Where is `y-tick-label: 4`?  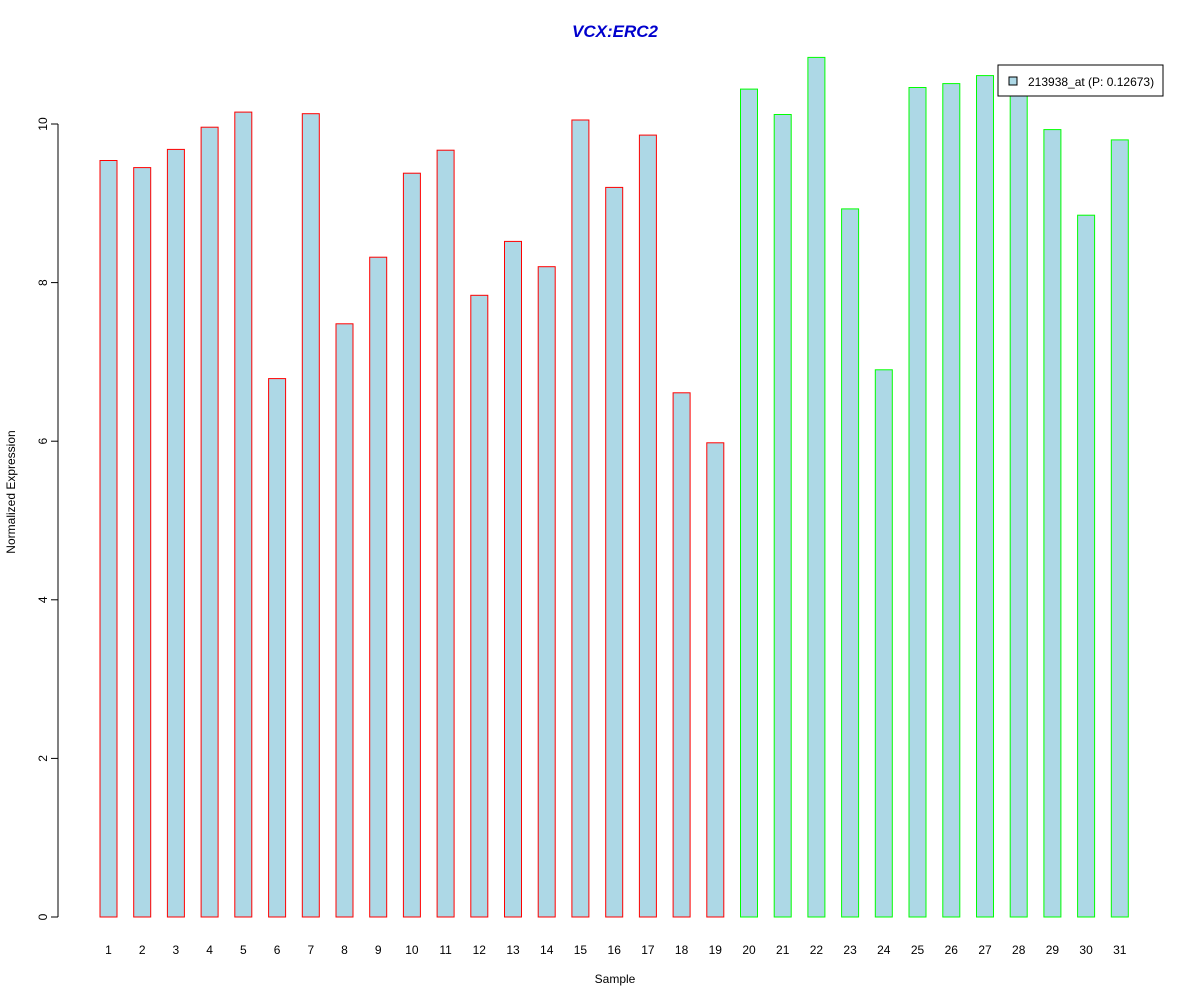 y-tick-label: 4 is located at coordinates (43, 599).